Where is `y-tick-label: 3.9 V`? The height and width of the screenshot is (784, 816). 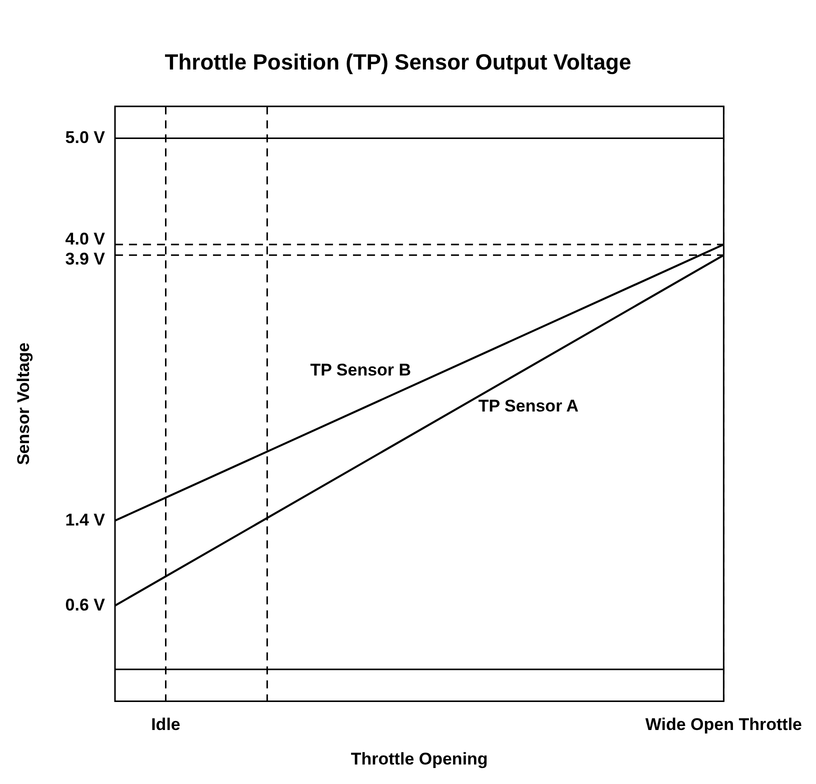 y-tick-label: 3.9 V is located at coordinates (85, 258).